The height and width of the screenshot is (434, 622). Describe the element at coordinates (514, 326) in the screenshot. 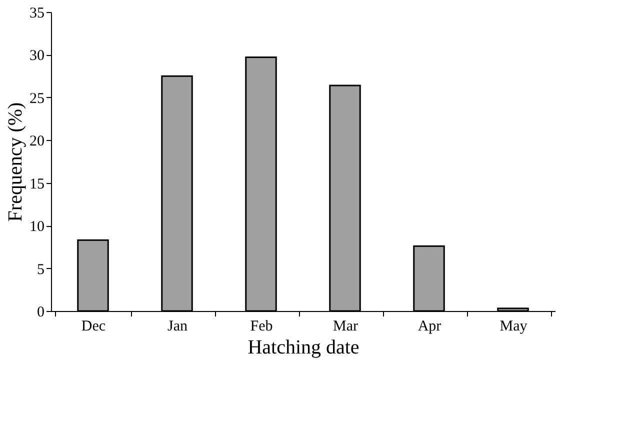

I see `x-tick-label: May` at that location.